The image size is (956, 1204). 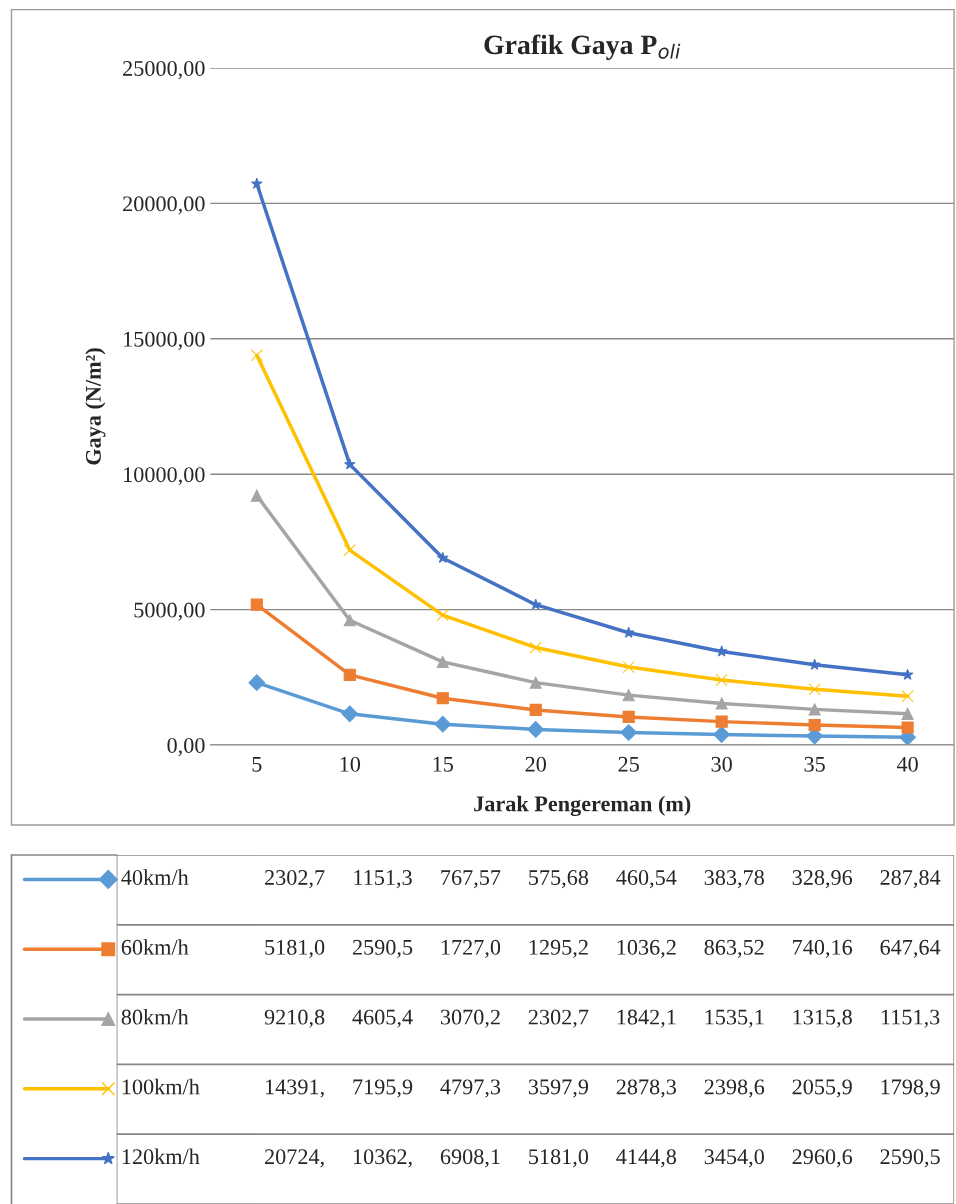 I want to click on data-label: 767,57, so click(x=471, y=879).